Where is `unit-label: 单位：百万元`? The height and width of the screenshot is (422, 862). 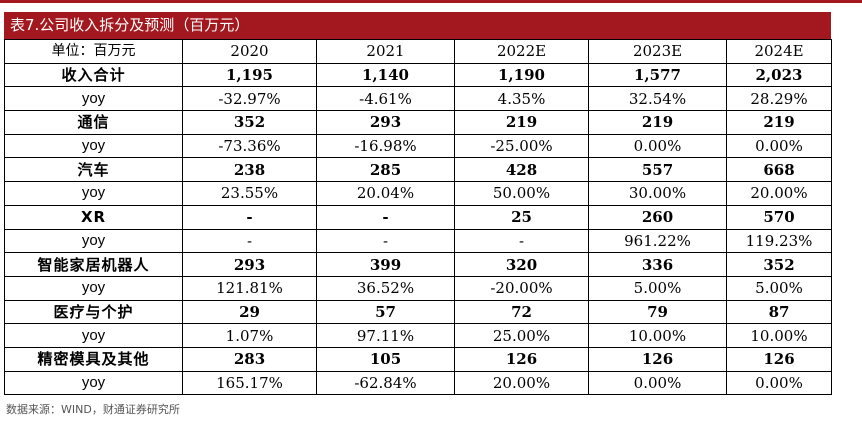 unit-label: 单位：百万元 is located at coordinates (93, 51).